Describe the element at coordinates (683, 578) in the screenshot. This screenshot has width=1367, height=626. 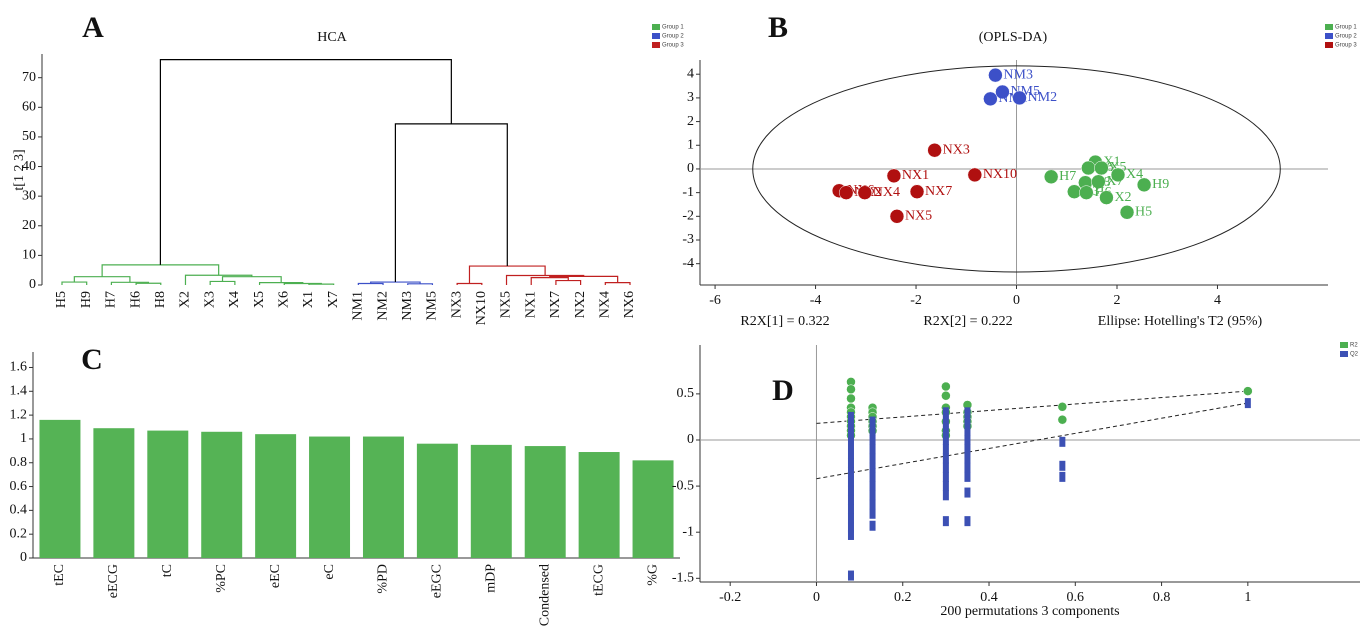
I see `y-tick-label: -1.5` at that location.